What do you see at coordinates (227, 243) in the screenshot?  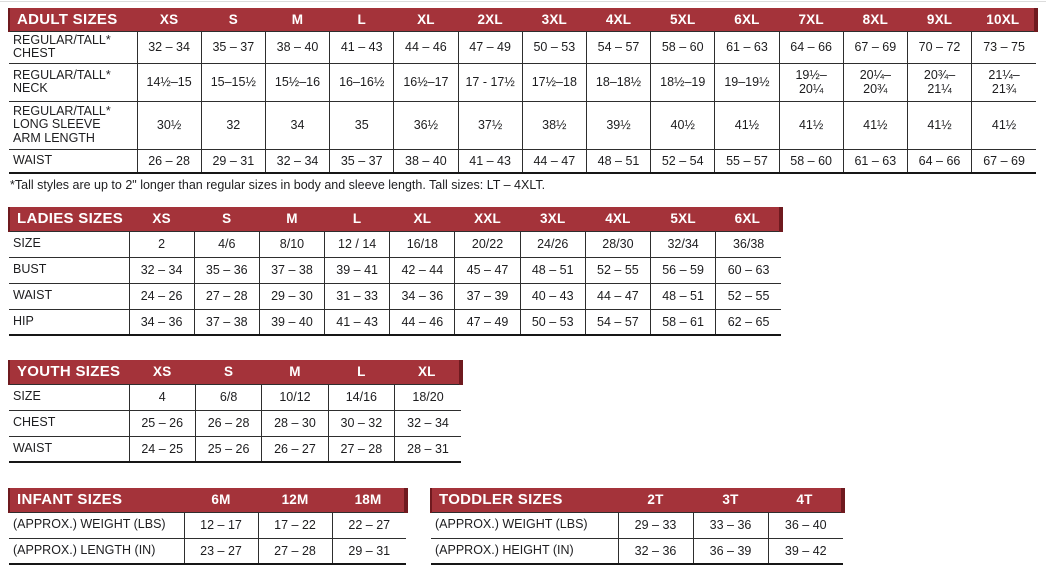 I see `value-cell: 4/6` at bounding box center [227, 243].